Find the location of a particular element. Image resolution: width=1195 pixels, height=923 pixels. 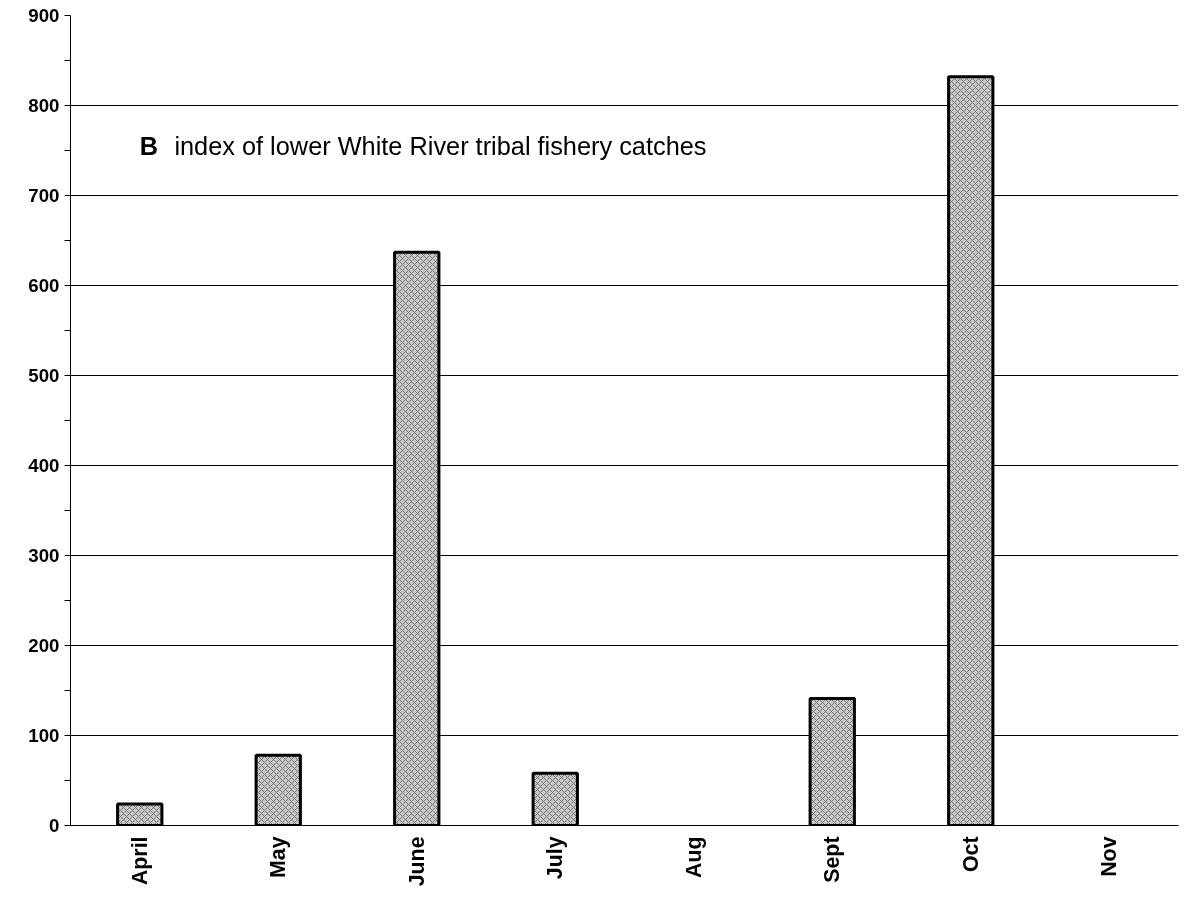

y-tick-label: 600 is located at coordinates (44, 285).